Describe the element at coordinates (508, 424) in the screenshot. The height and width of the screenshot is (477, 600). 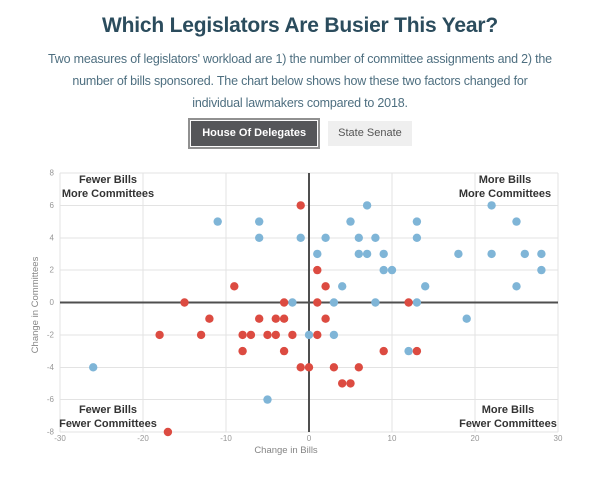
I see `svg-text: Fewer Committees` at that location.